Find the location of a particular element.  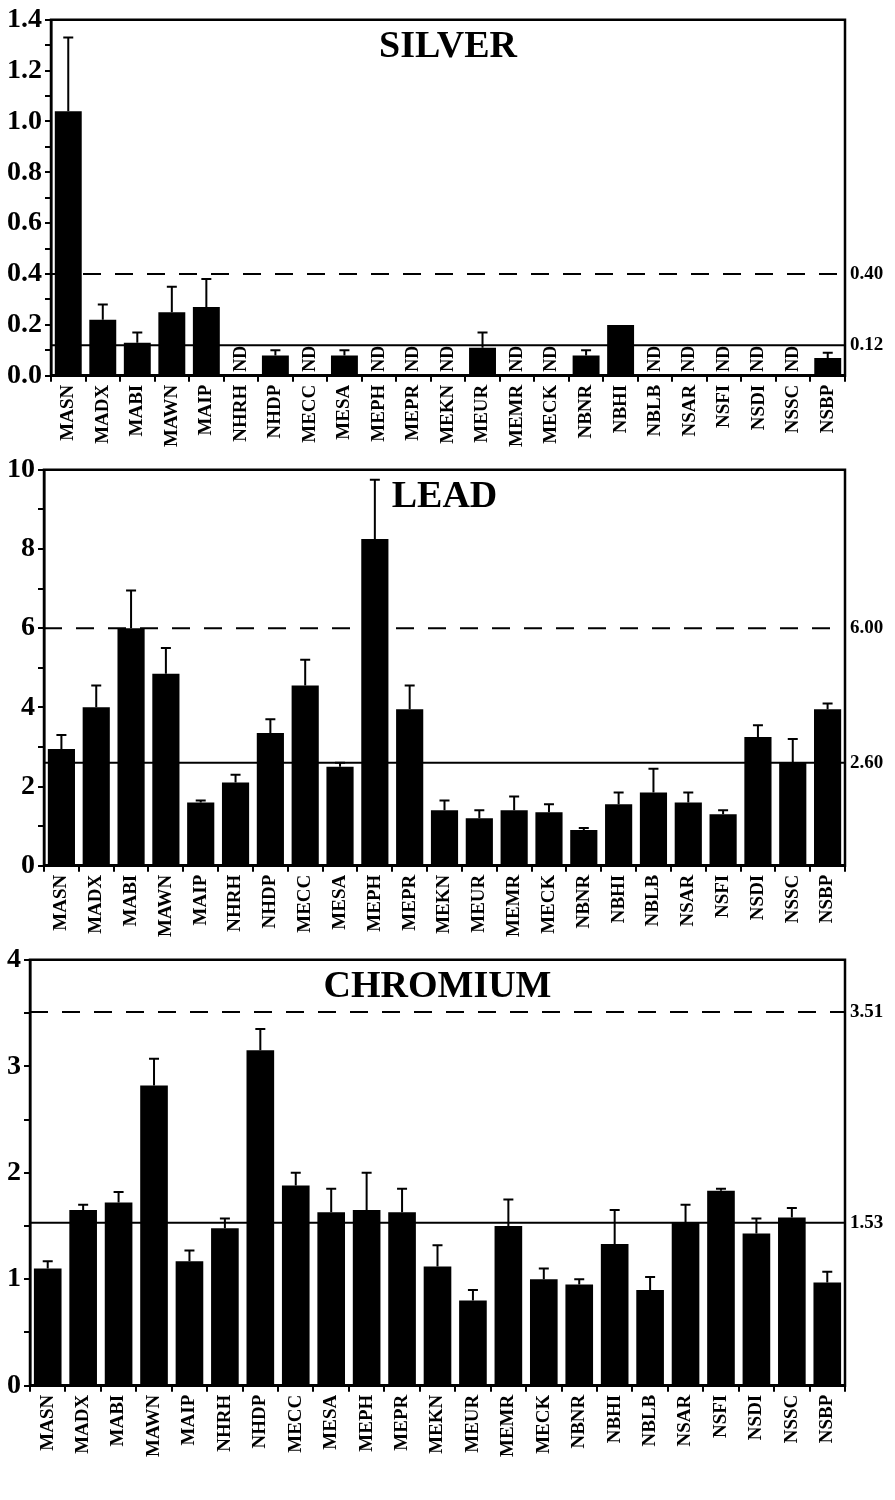

y-tick-label: 1.2 is located at coordinates (24, 68).